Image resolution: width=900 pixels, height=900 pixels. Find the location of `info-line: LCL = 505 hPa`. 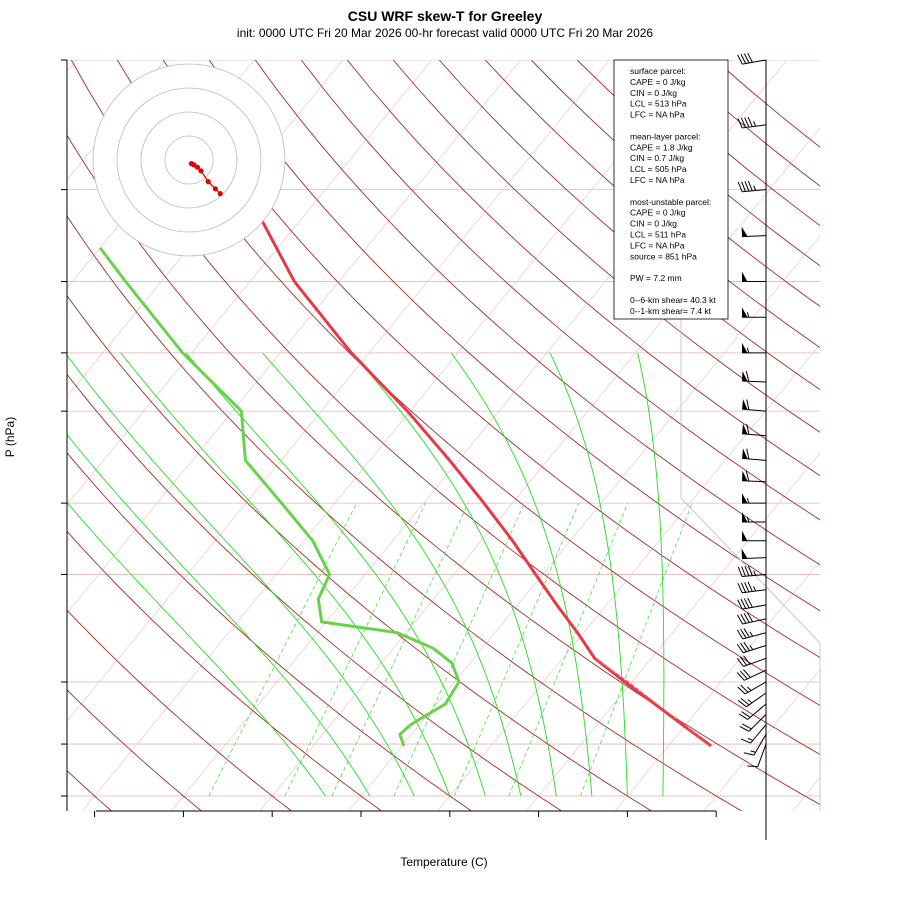

info-line: LCL = 505 hPa is located at coordinates (658, 169).